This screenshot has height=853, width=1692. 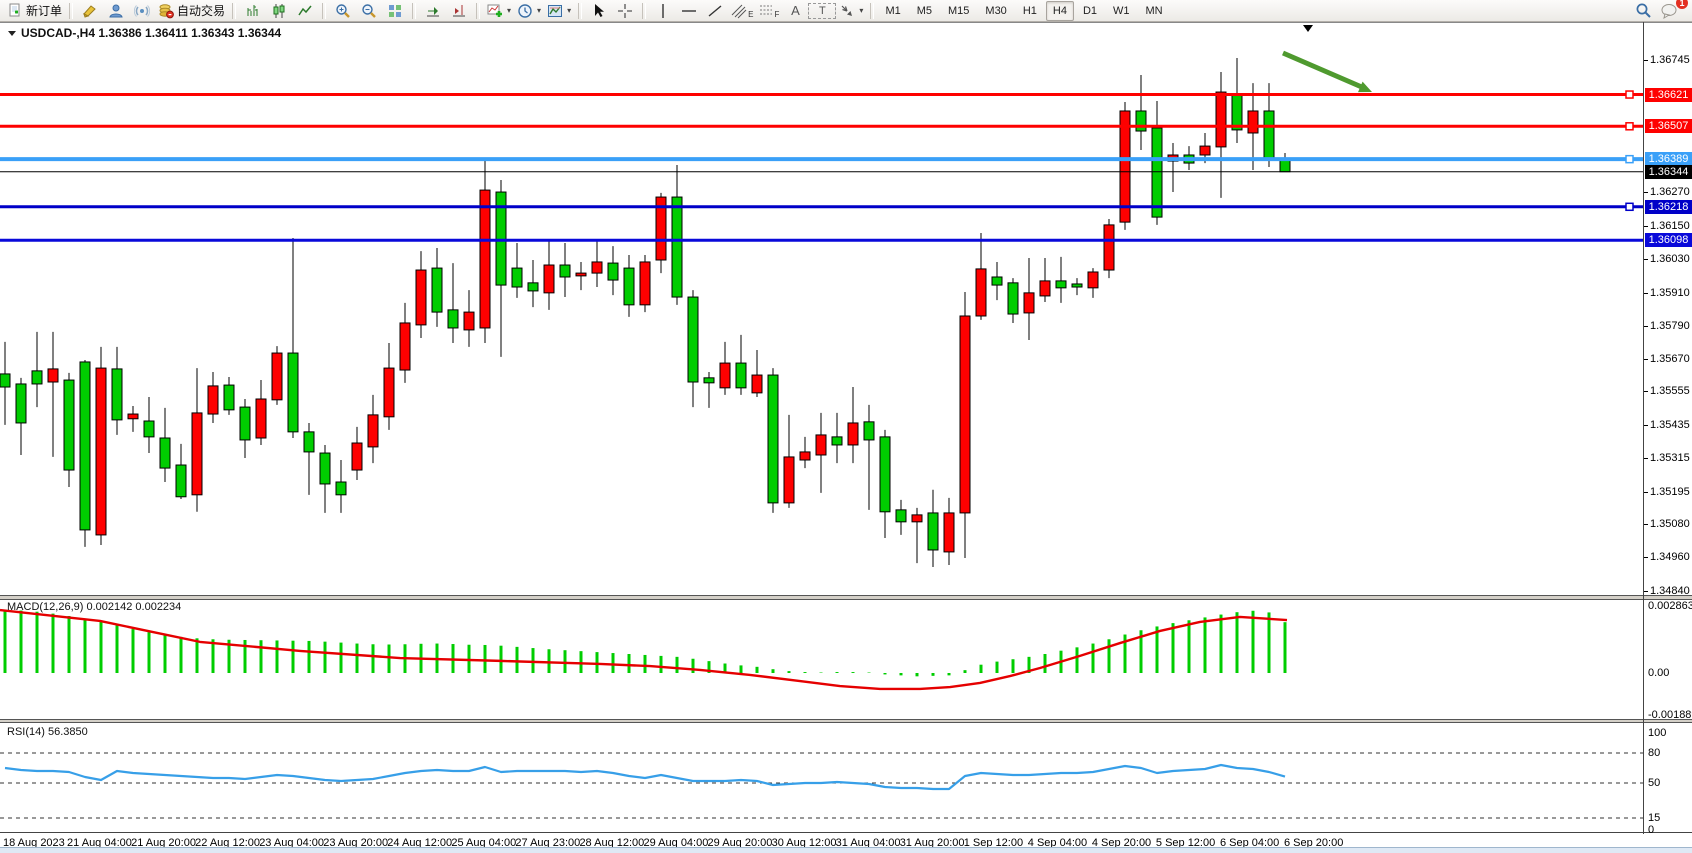 I want to click on chart-shift-icon, so click(x=459, y=10).